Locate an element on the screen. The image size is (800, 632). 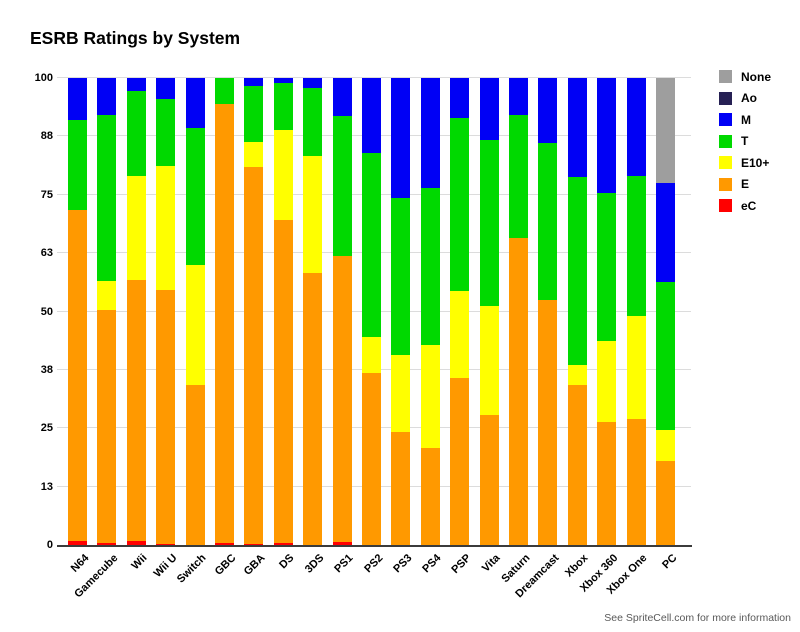
bar-segment-E10+-Xbox One is located at coordinates (636, 368).